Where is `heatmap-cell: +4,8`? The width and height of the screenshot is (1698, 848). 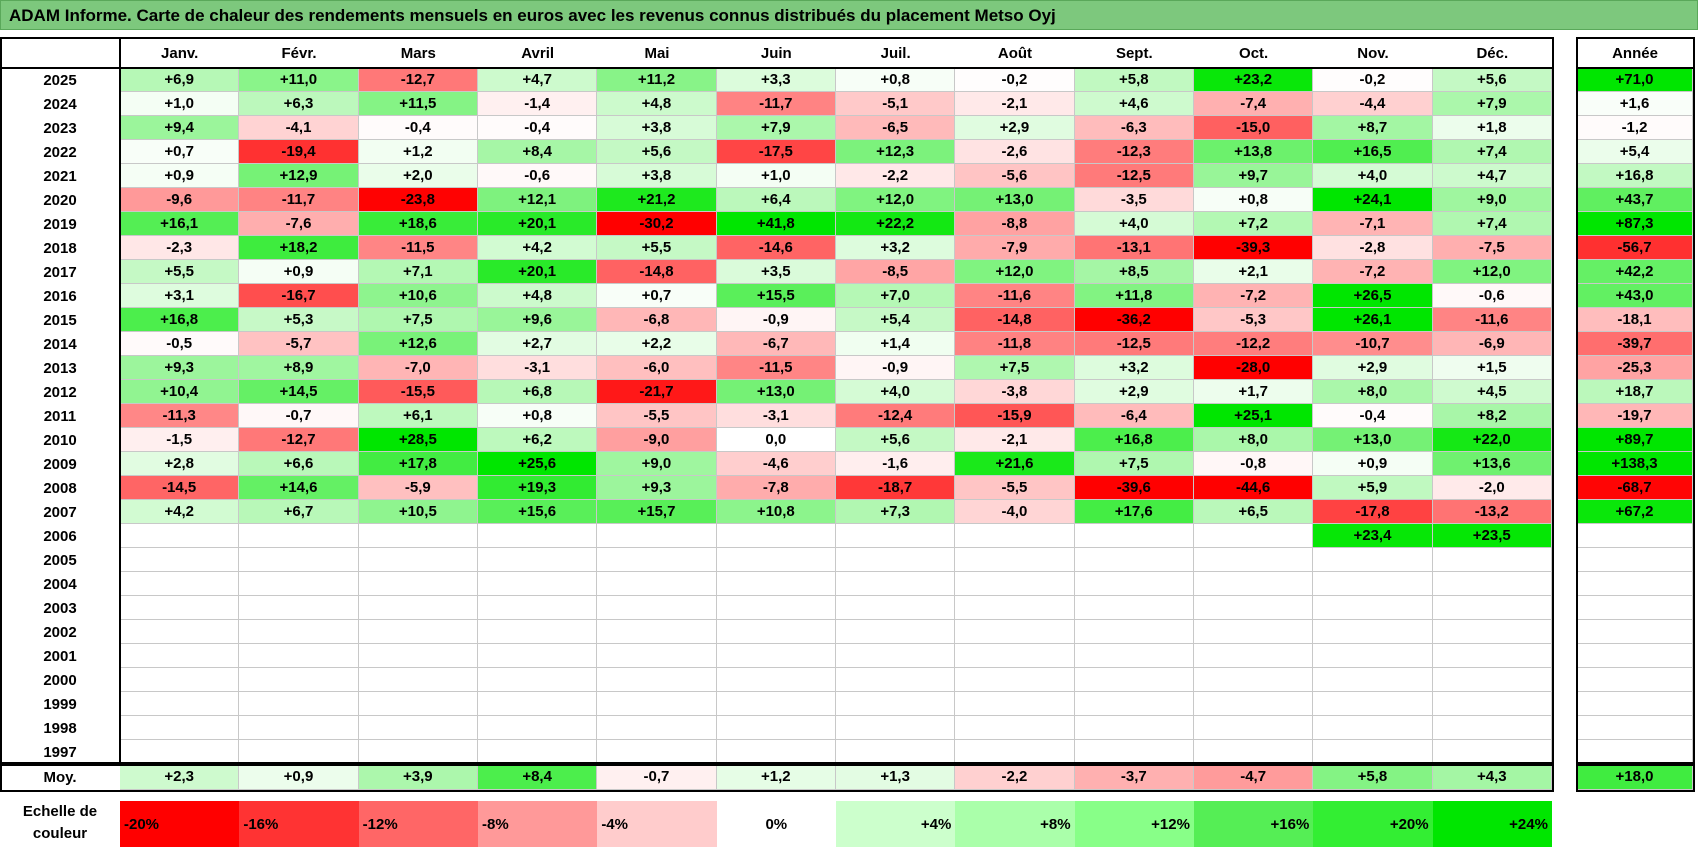 heatmap-cell: +4,8 is located at coordinates (657, 104).